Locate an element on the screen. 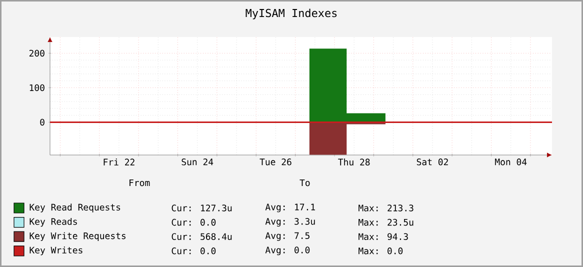  y-tick-label: 100 is located at coordinates (37, 88).